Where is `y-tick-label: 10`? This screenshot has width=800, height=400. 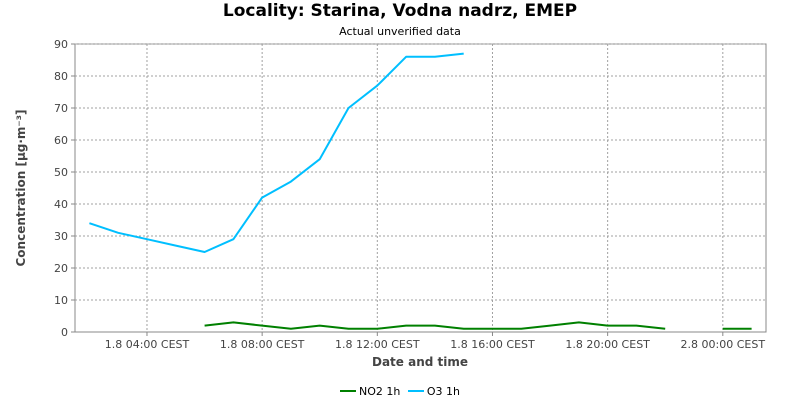 y-tick-label: 10 is located at coordinates (61, 300).